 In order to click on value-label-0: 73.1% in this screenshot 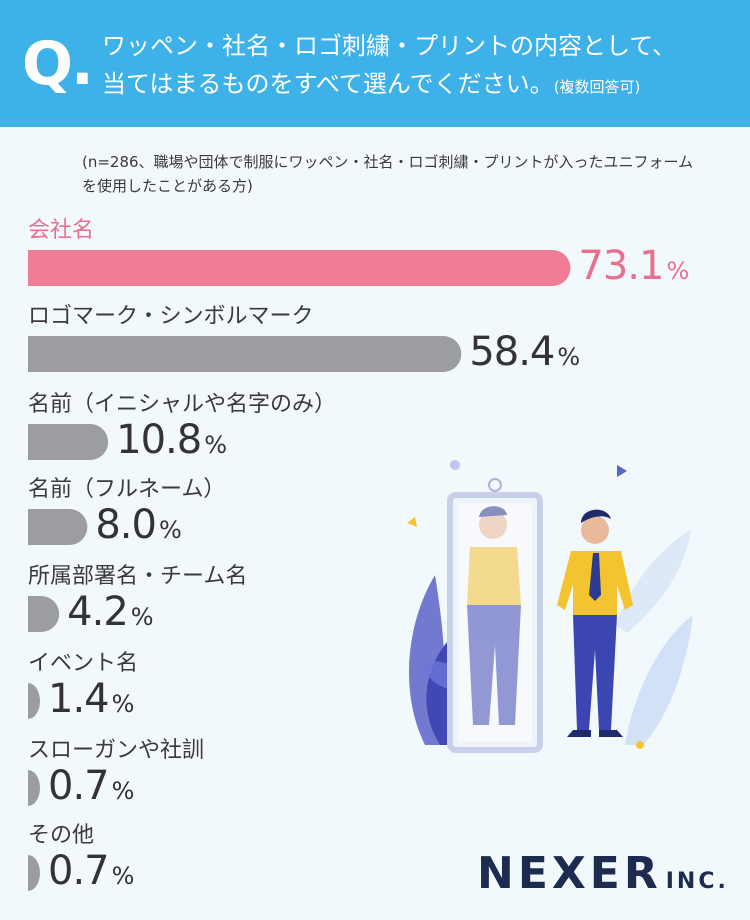, I will do `click(633, 268)`.